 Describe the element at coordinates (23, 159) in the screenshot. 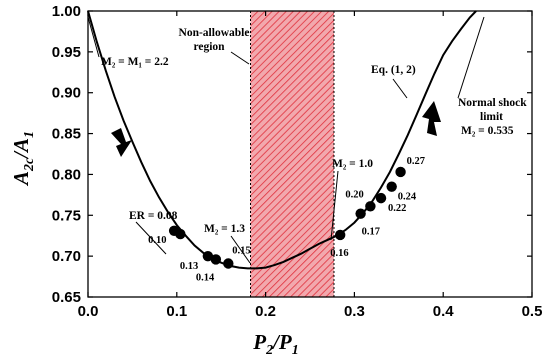

I see `y-axis-label: A2c/A1` at that location.